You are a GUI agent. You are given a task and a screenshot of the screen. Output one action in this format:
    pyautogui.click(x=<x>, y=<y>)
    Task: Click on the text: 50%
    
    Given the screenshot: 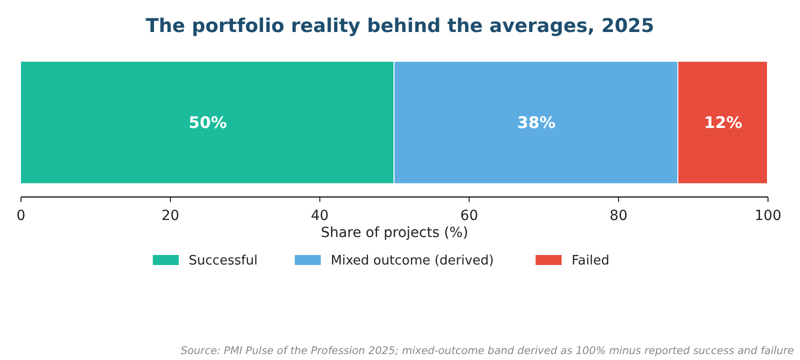 What is the action you would take?
    pyautogui.click(x=207, y=122)
    